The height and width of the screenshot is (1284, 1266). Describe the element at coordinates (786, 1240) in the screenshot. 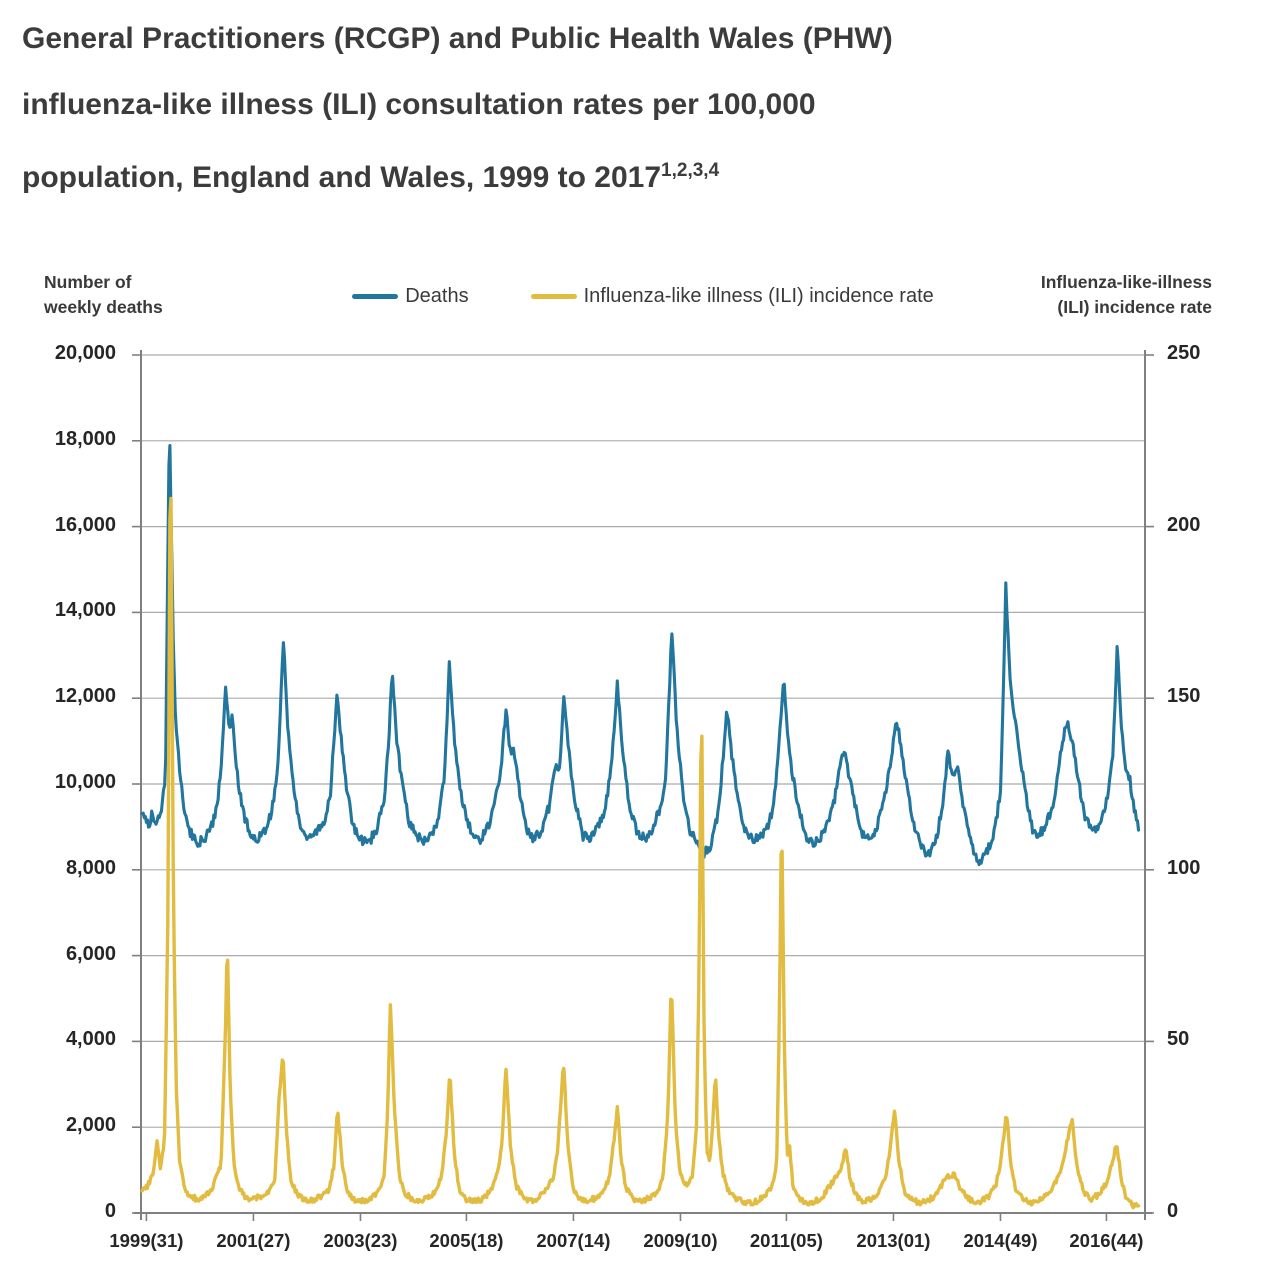

I see `x-axis-tick-label: 2011(05)` at that location.